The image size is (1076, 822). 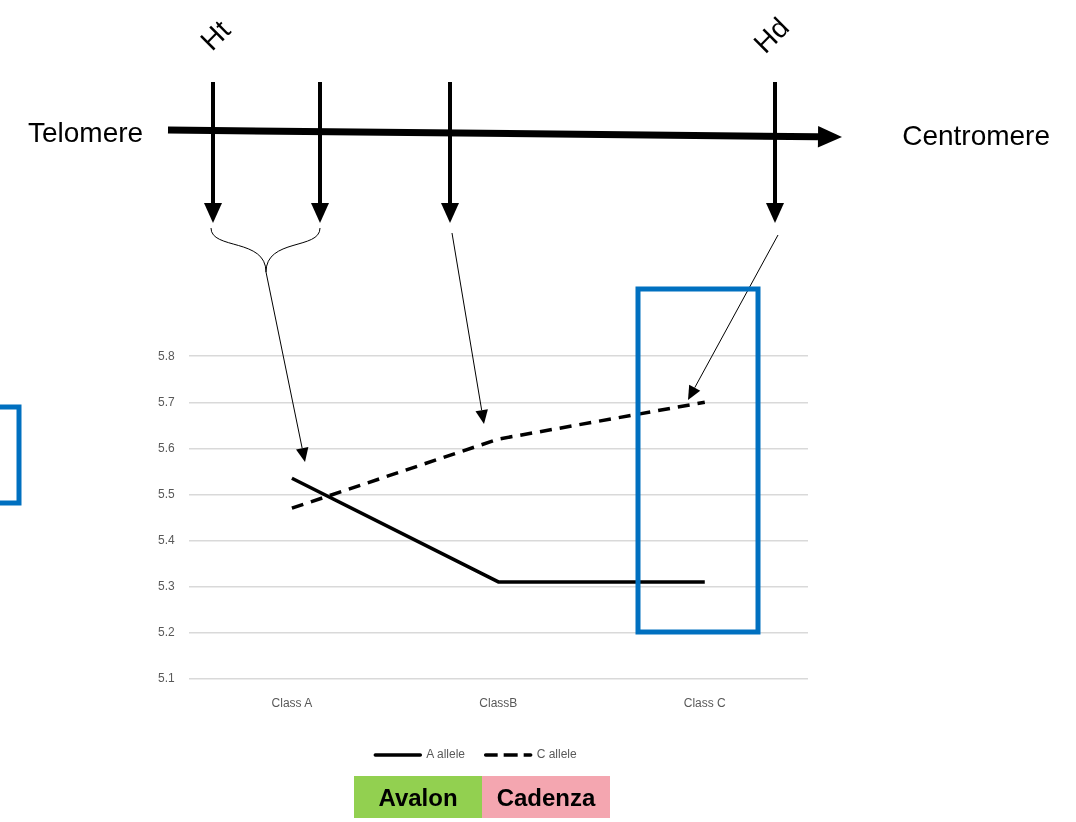 I want to click on text: Ht, so click(x=215, y=35).